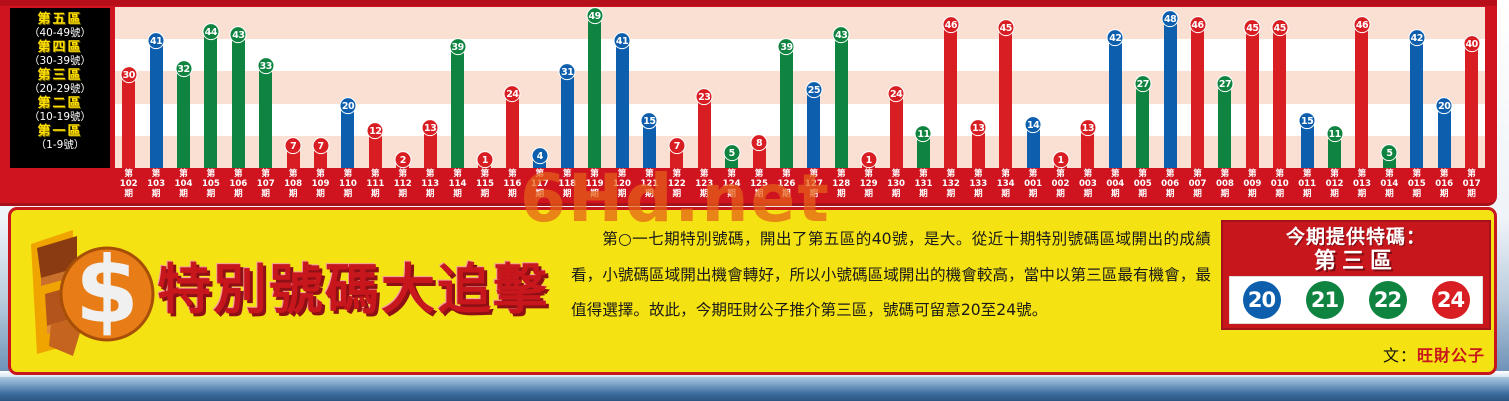 The image size is (1509, 401). Describe the element at coordinates (375, 144) in the screenshot. I see `bar: 12` at that location.